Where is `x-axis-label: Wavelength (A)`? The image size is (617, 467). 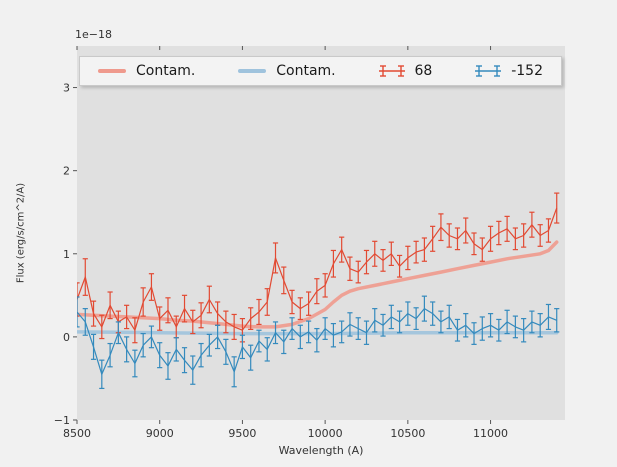
x-axis-label: Wavelength (A) is located at coordinates (321, 450).